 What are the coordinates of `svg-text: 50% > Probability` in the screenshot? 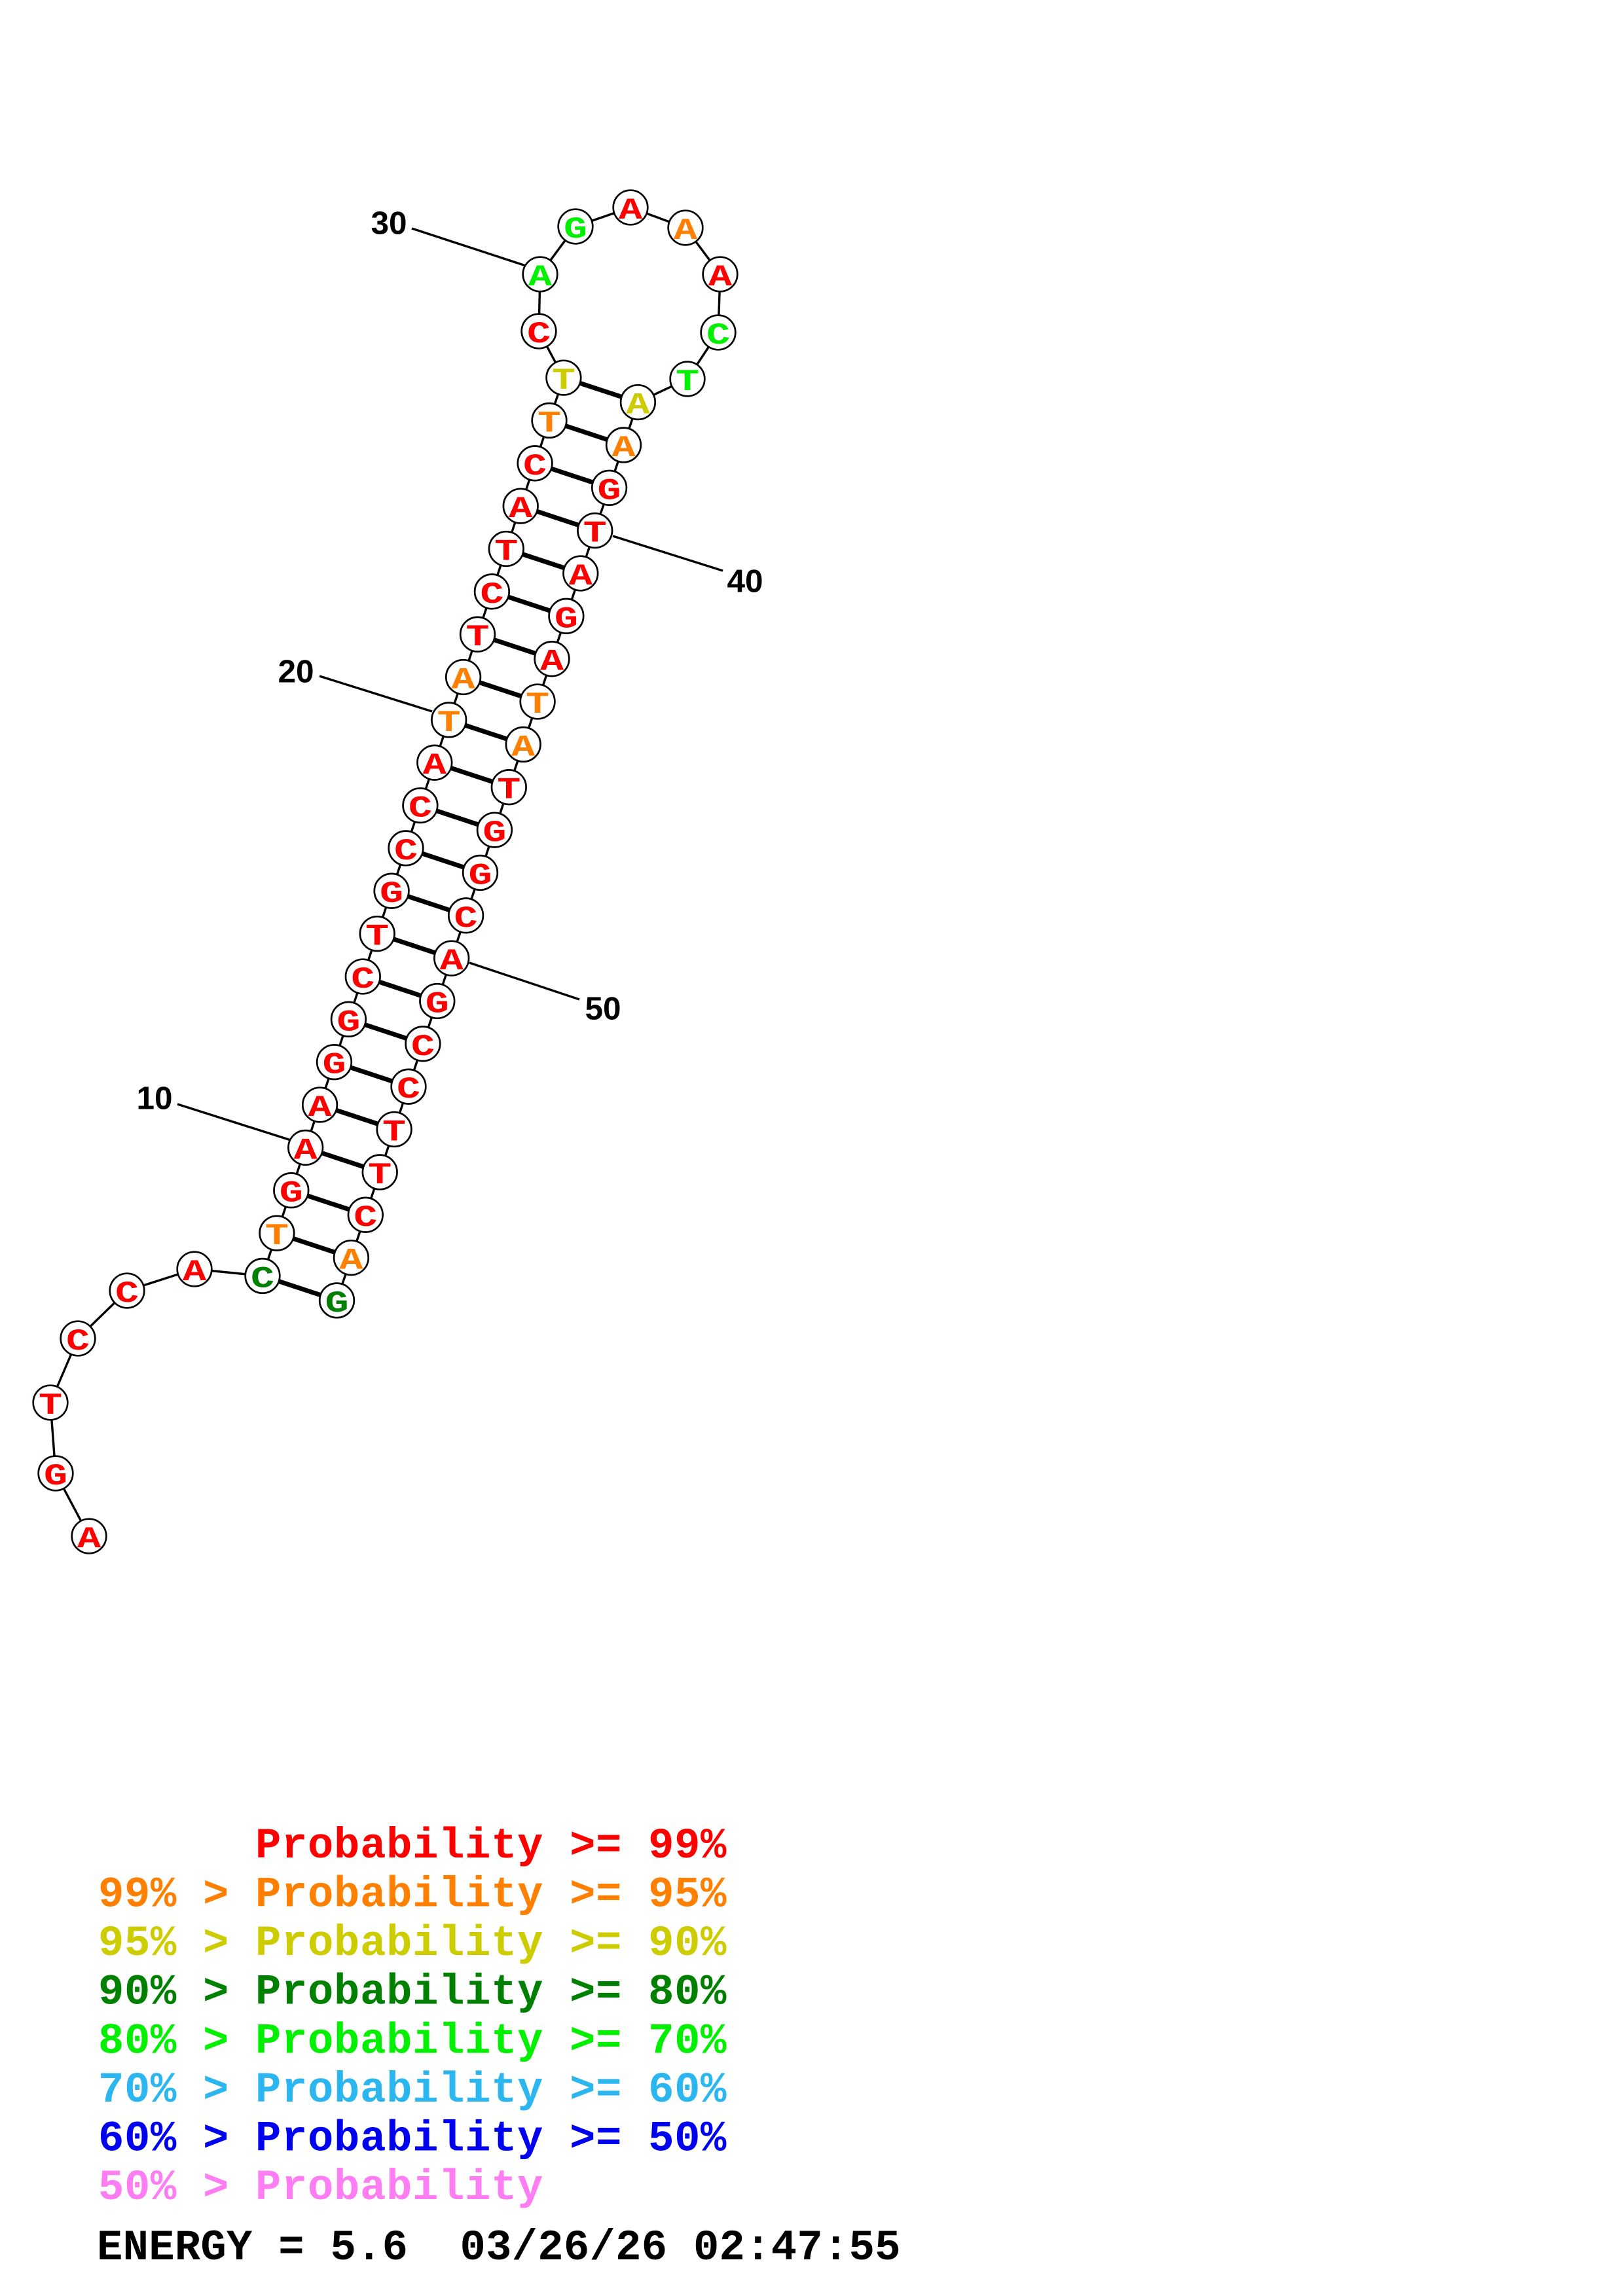 It's located at (320, 2187).